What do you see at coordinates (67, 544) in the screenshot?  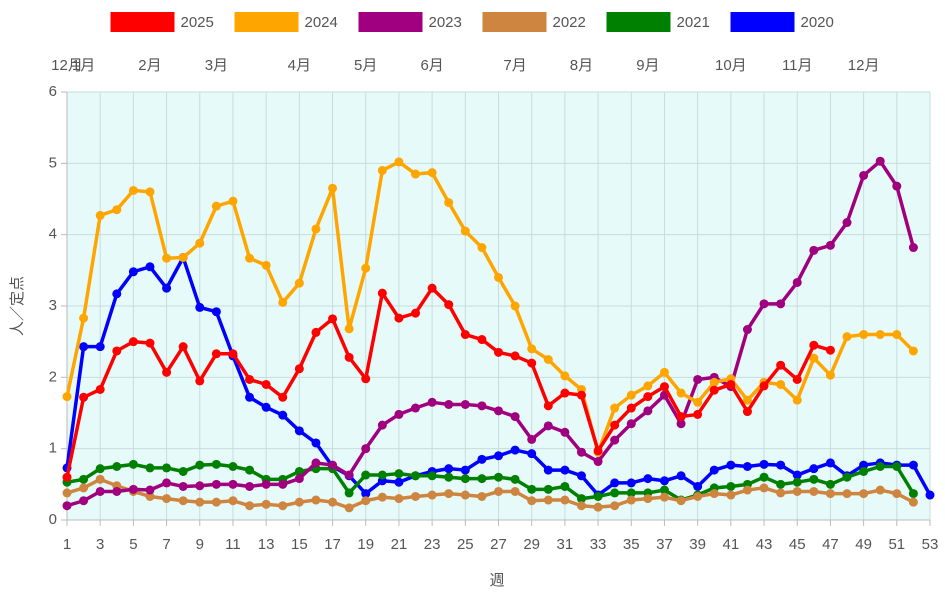 I see `x-tick-label: 1` at bounding box center [67, 544].